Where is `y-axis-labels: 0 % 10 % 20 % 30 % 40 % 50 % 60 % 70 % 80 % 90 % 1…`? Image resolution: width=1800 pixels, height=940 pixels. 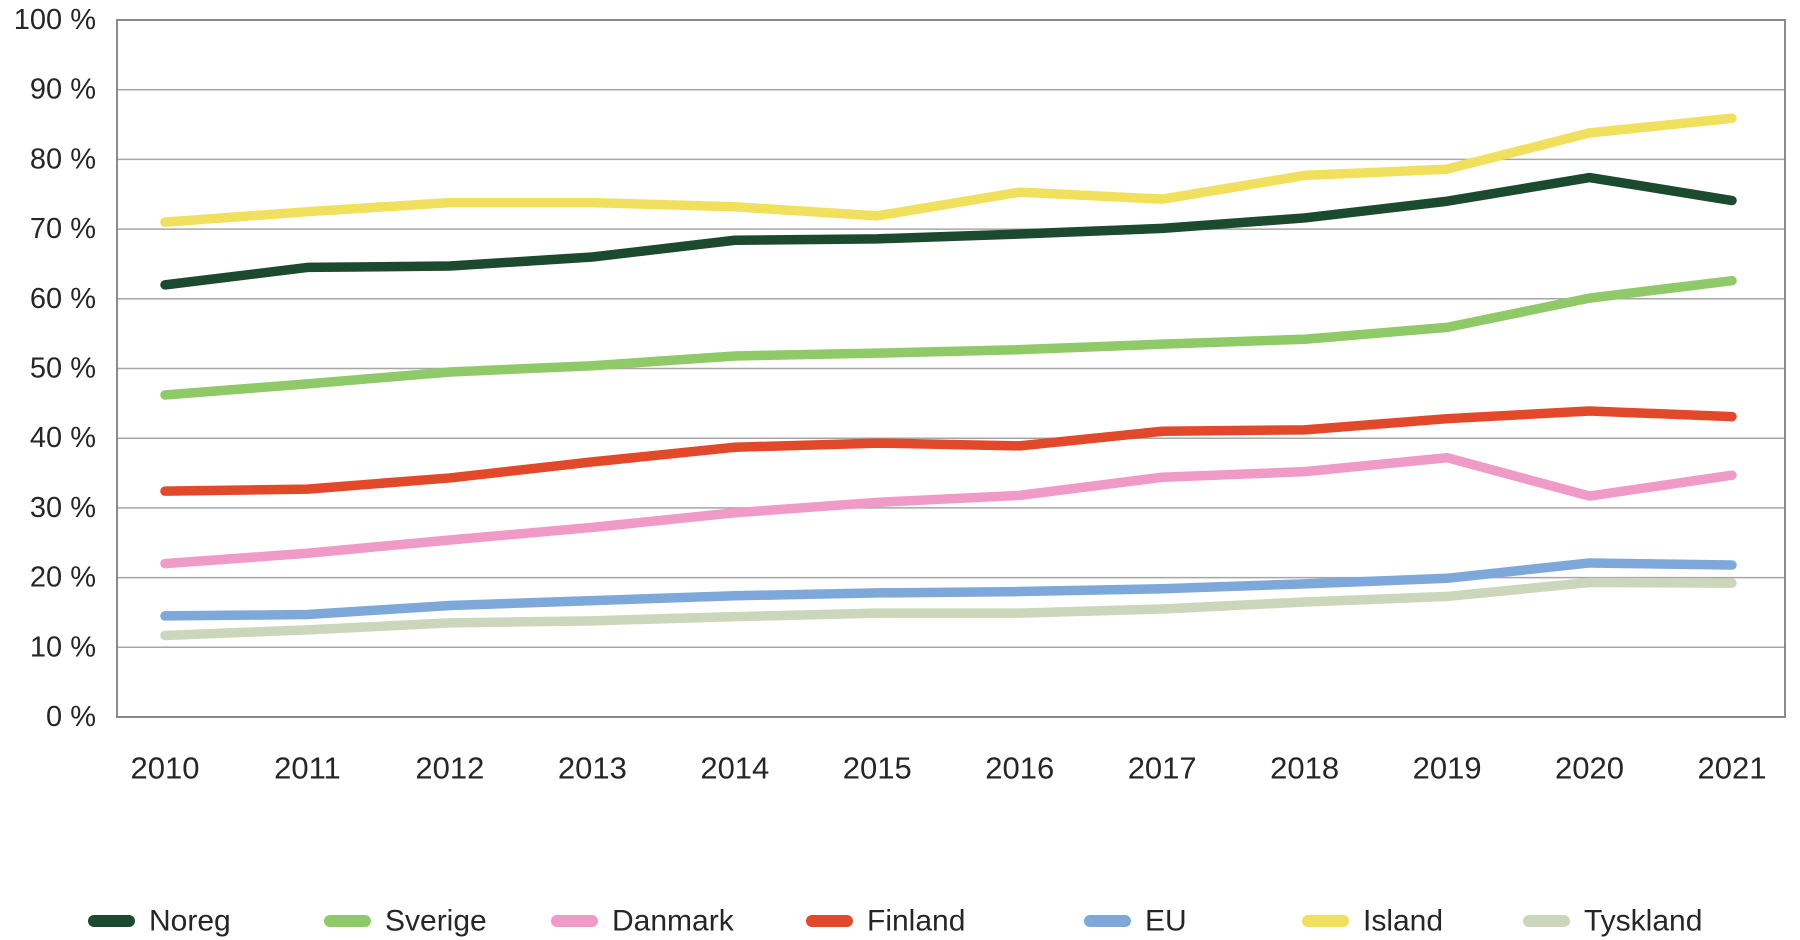 y-axis-labels: 0 % 10 % 20 % 30 % 40 % 50 % 60 % 70 % 80 % 90 % 1… is located at coordinates (55, 368).